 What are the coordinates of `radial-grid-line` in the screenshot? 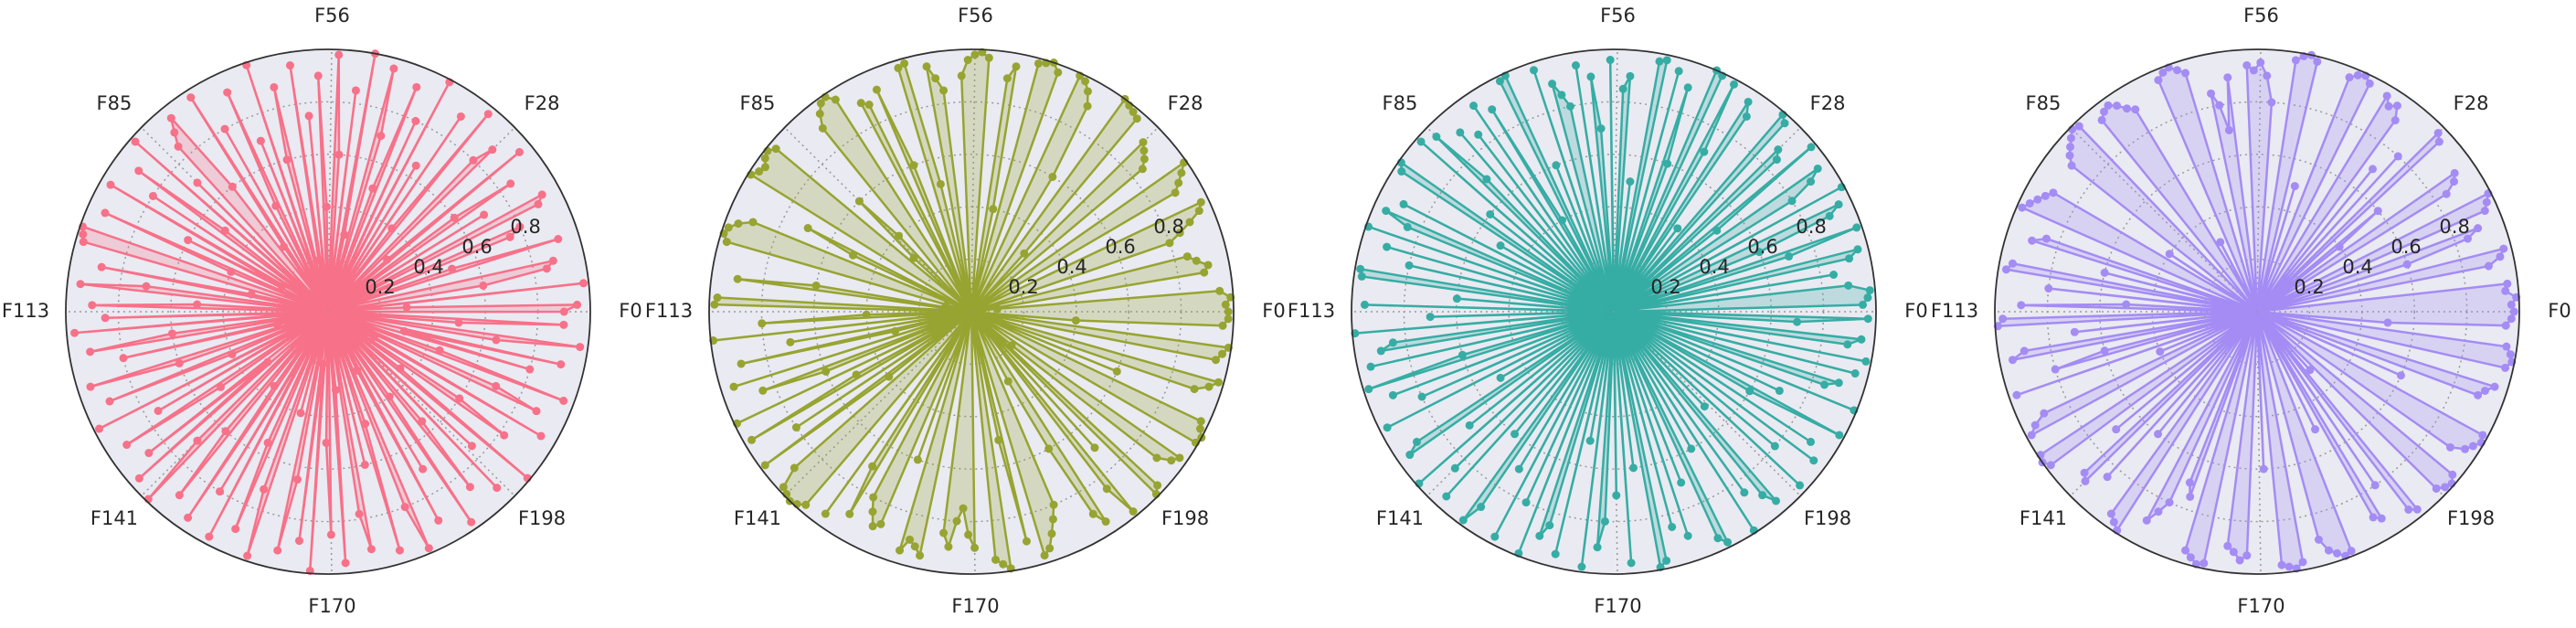 It's located at (2257, 312).